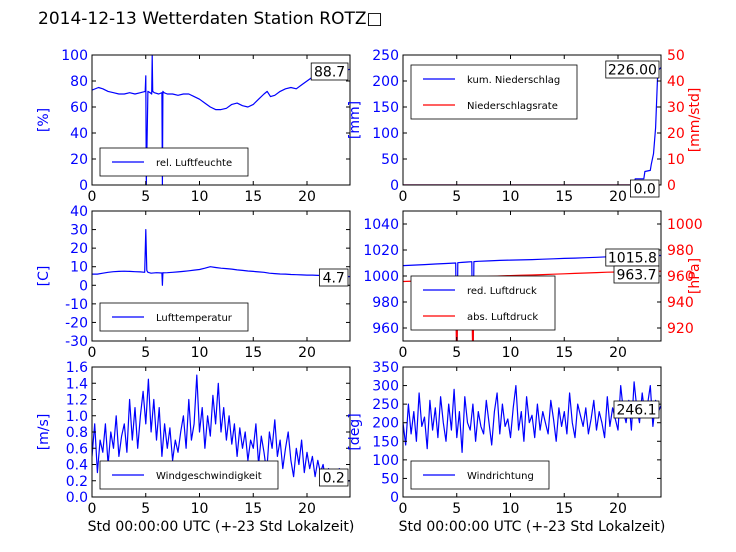 This screenshot has height=552, width=736. Describe the element at coordinates (44, 276) in the screenshot. I see `y-axis-label: [C]` at that location.